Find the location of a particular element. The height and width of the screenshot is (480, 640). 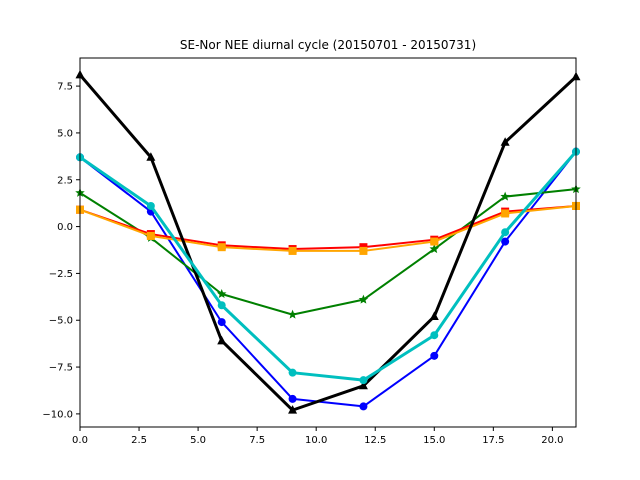

series-3-line is located at coordinates (328, 227).